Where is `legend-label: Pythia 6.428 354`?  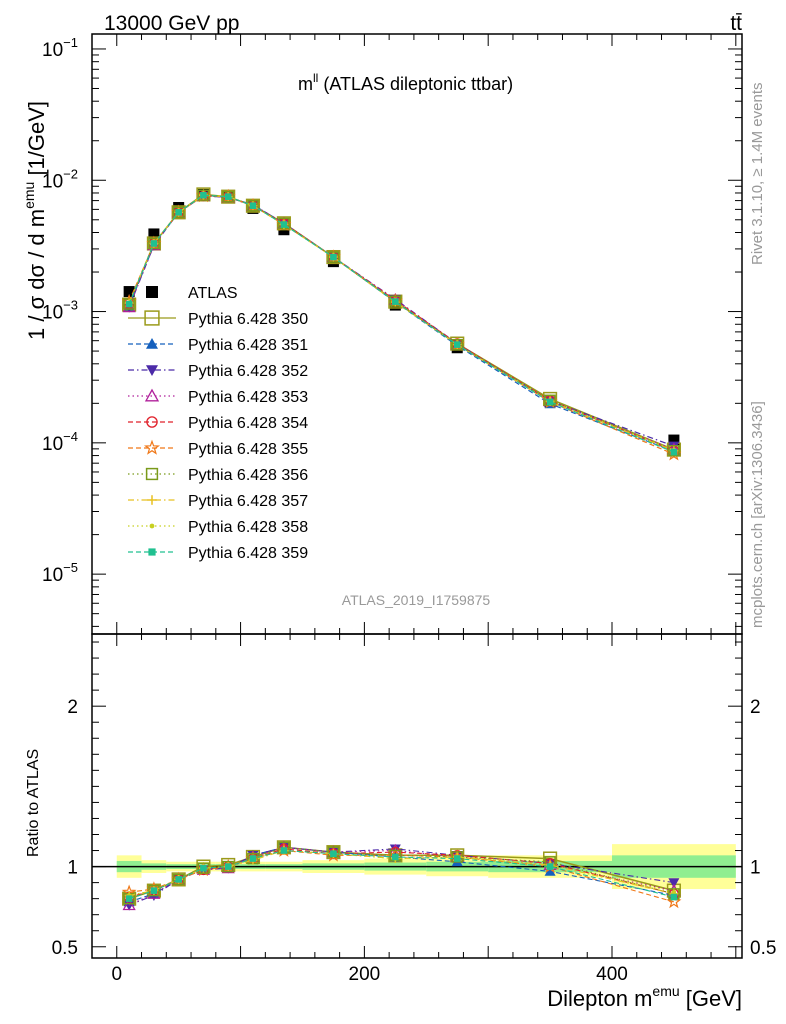
legend-label: Pythia 6.428 354 is located at coordinates (248, 423).